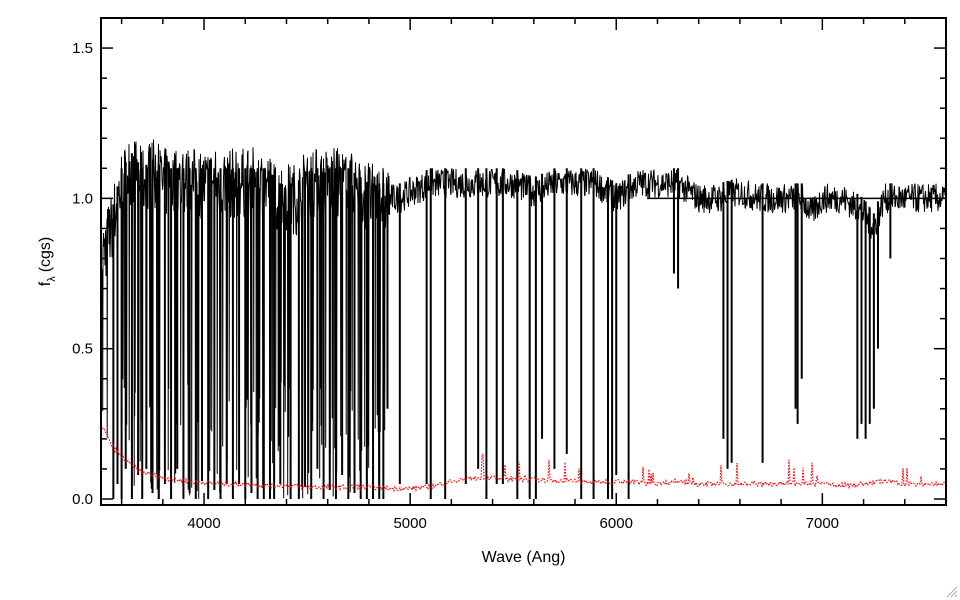 Image resolution: width=960 pixels, height=600 pixels. Describe the element at coordinates (82, 48) in the screenshot. I see `y-tick-label: 1.5` at that location.